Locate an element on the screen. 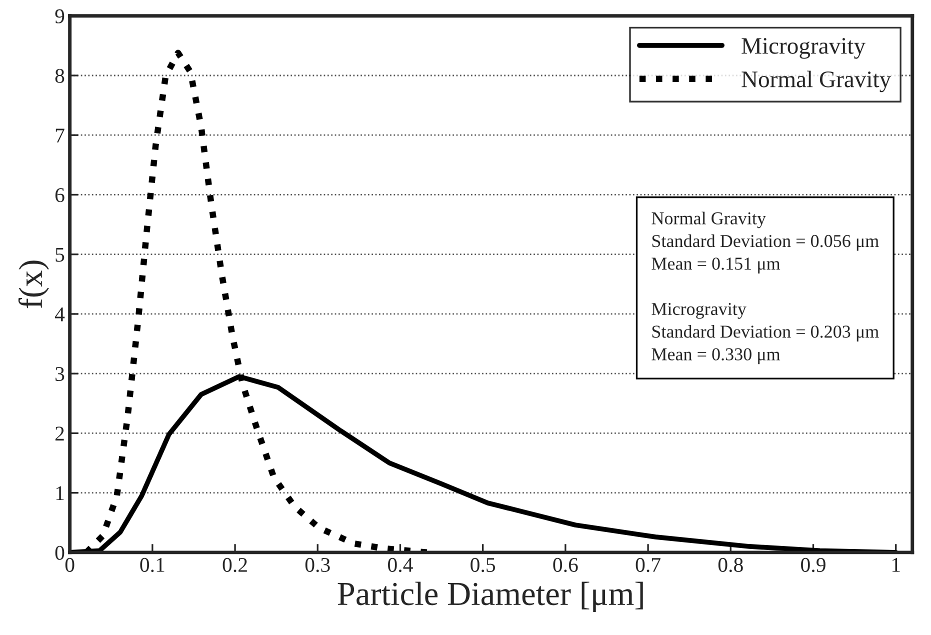  y-tick-label: 9 is located at coordinates (59, 16).